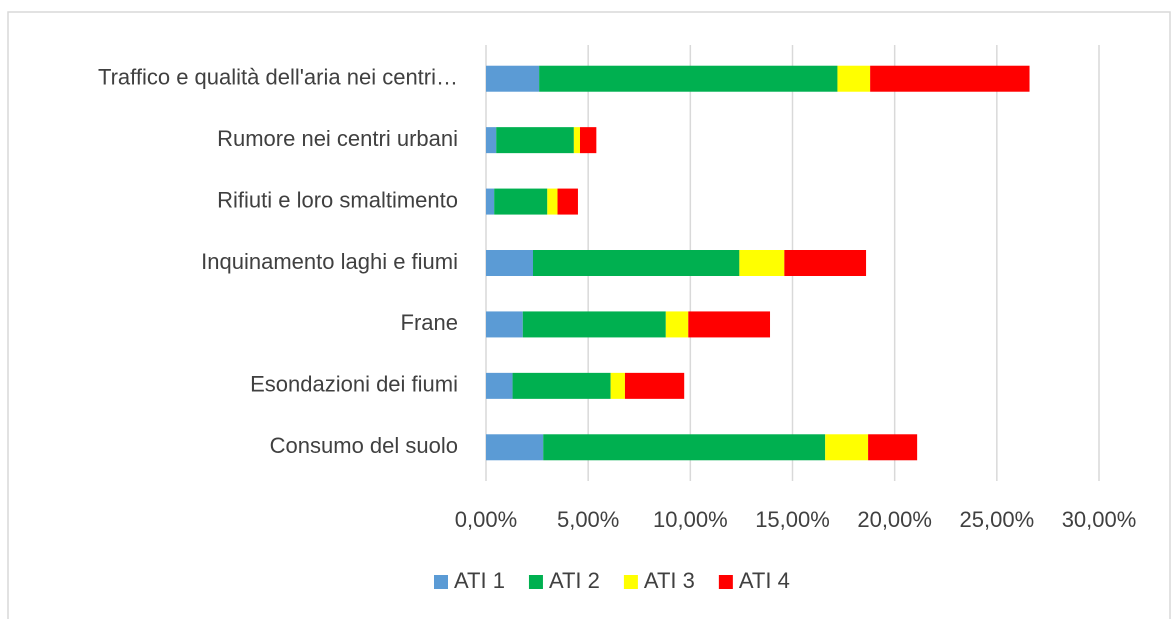  Describe the element at coordinates (669, 580) in the screenshot. I see `legend-label: ATI 3` at that location.